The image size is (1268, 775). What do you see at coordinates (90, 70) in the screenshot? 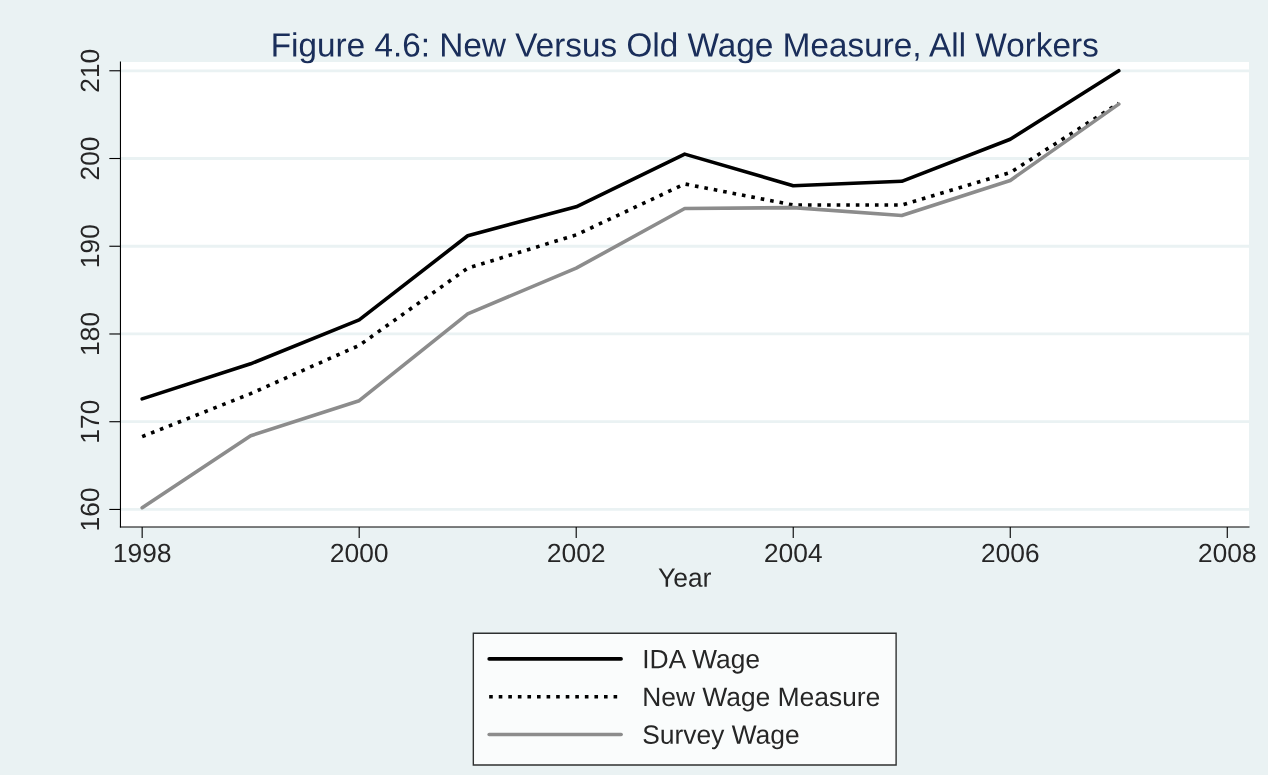
I see `y-tick-label: 210` at bounding box center [90, 70].